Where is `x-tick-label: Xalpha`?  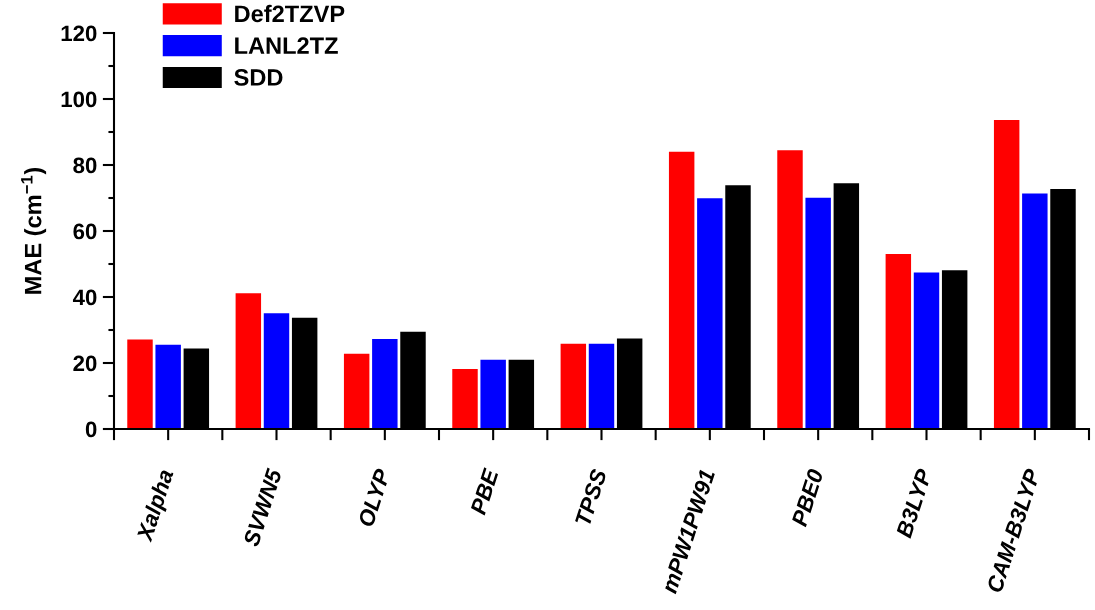 x-tick-label: Xalpha is located at coordinates (156, 506).